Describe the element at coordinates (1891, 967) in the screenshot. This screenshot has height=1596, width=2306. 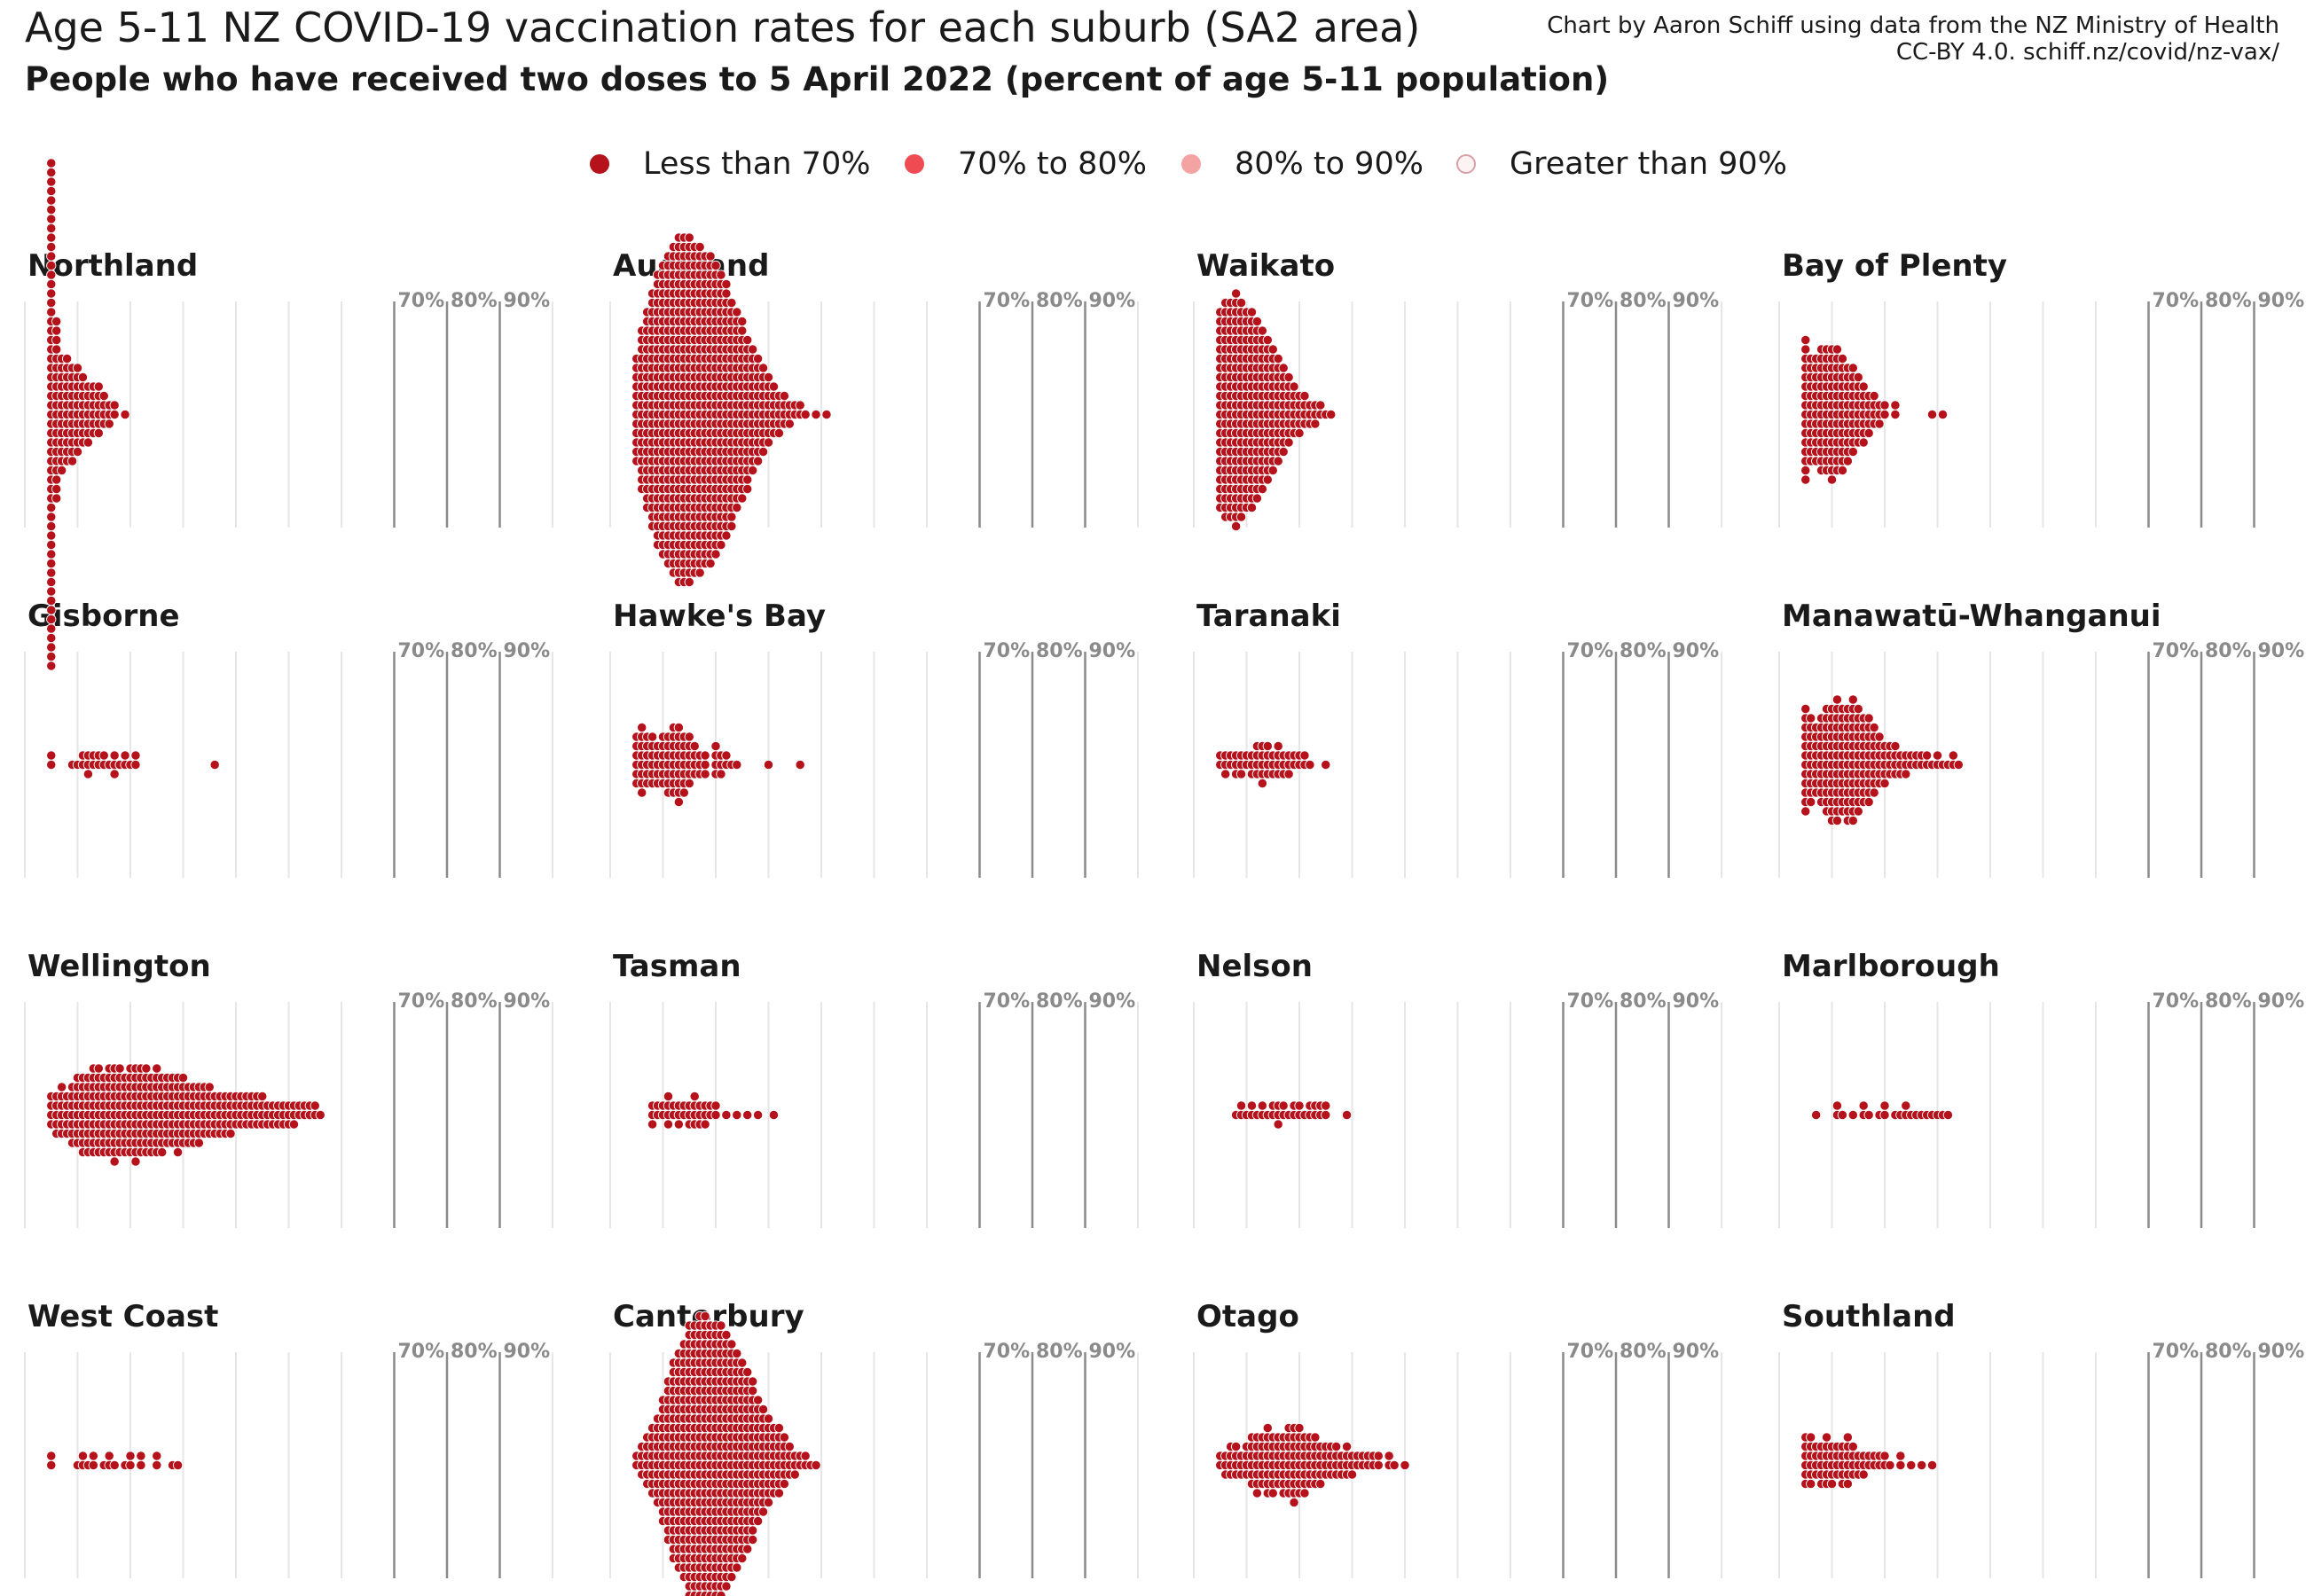
I see `panel-title: Marlborough` at that location.